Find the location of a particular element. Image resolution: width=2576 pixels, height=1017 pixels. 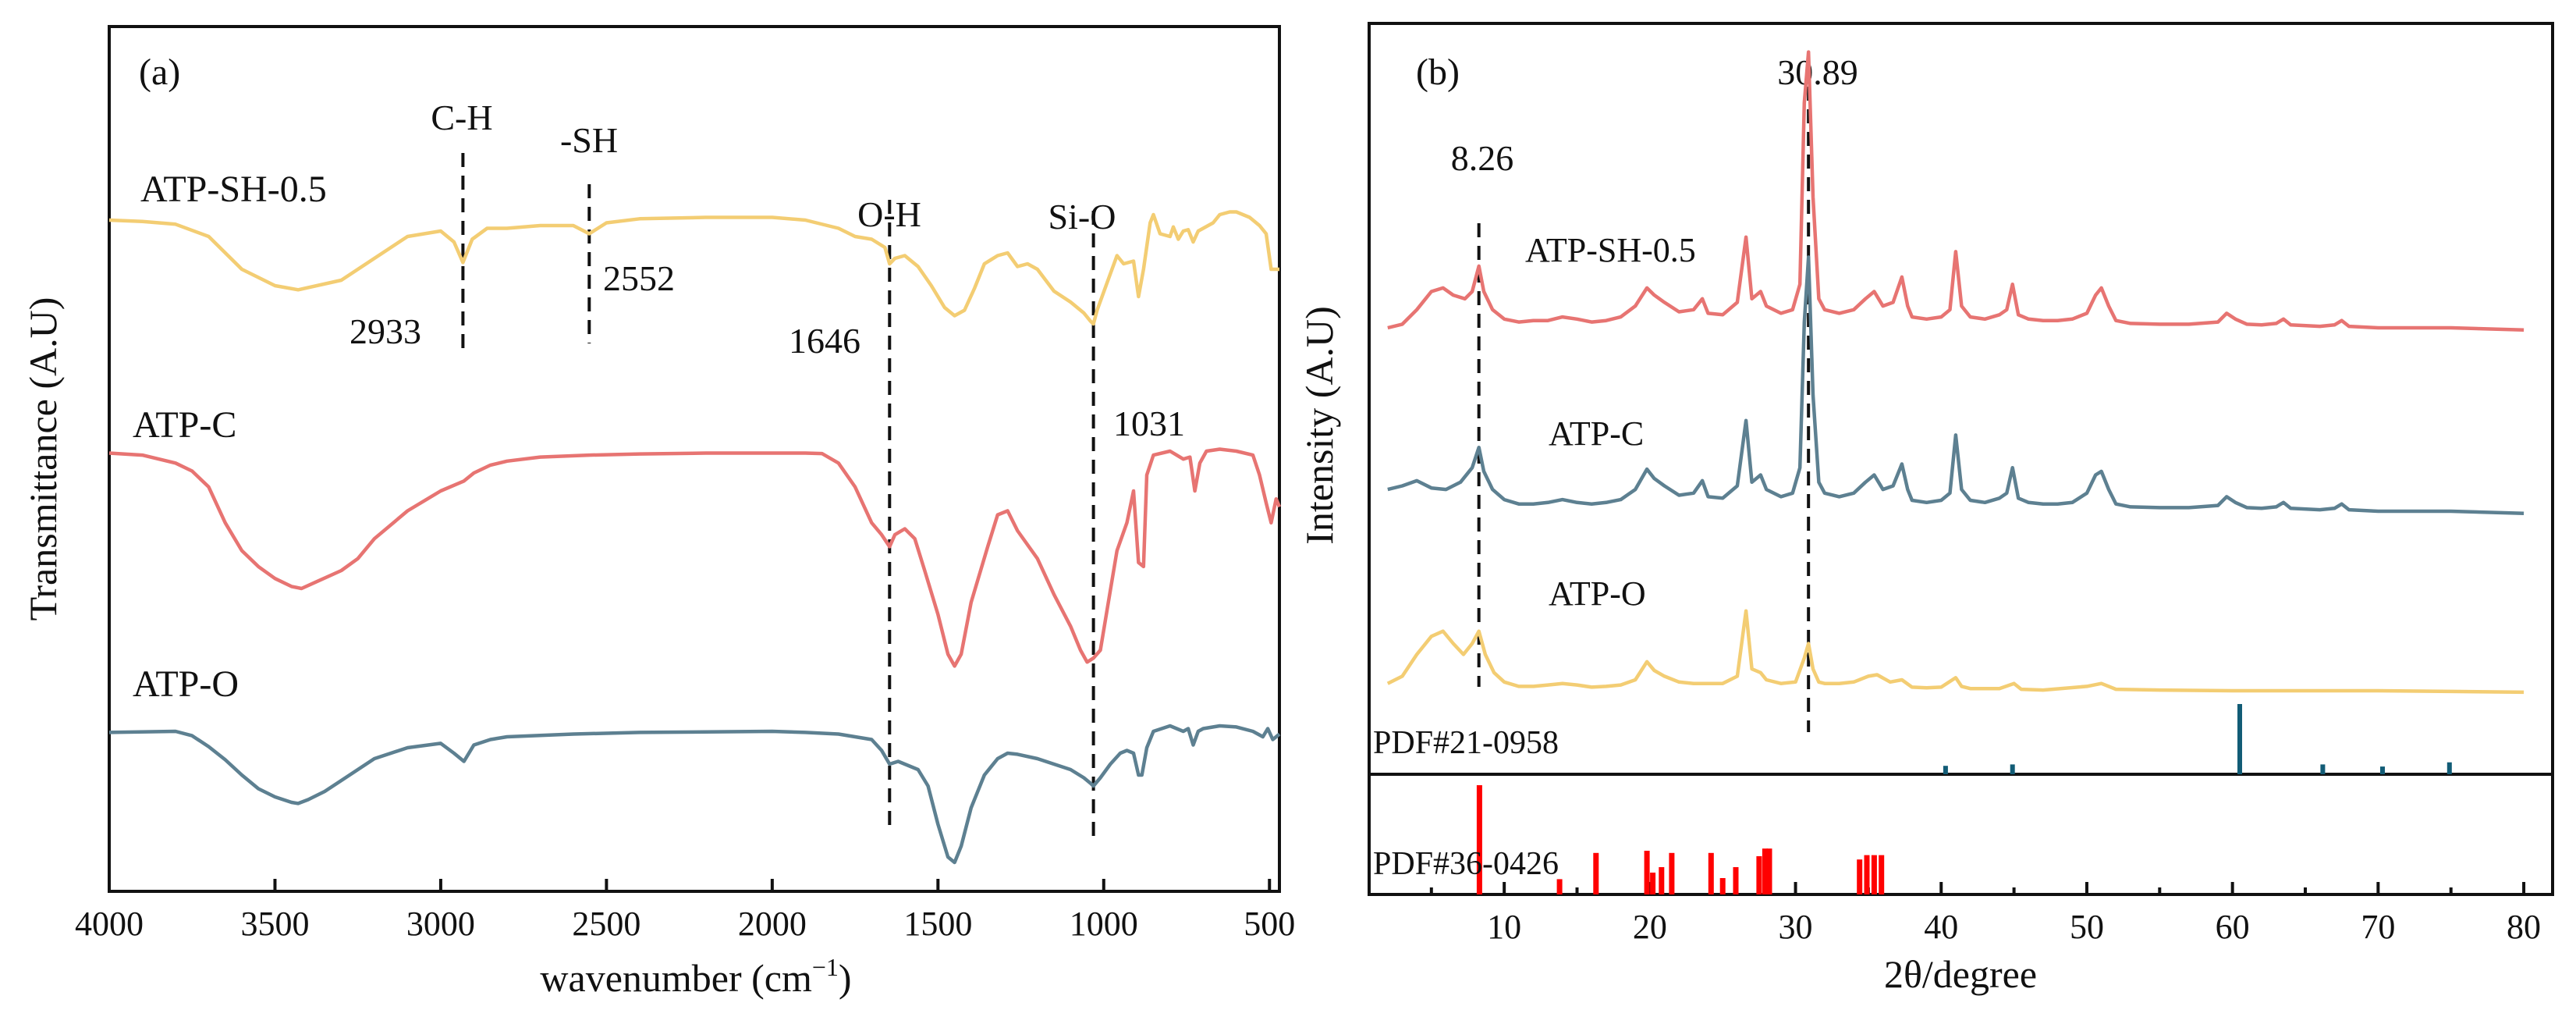

reference-peak-pdf-36-0426-20.2 is located at coordinates (1653, 883).